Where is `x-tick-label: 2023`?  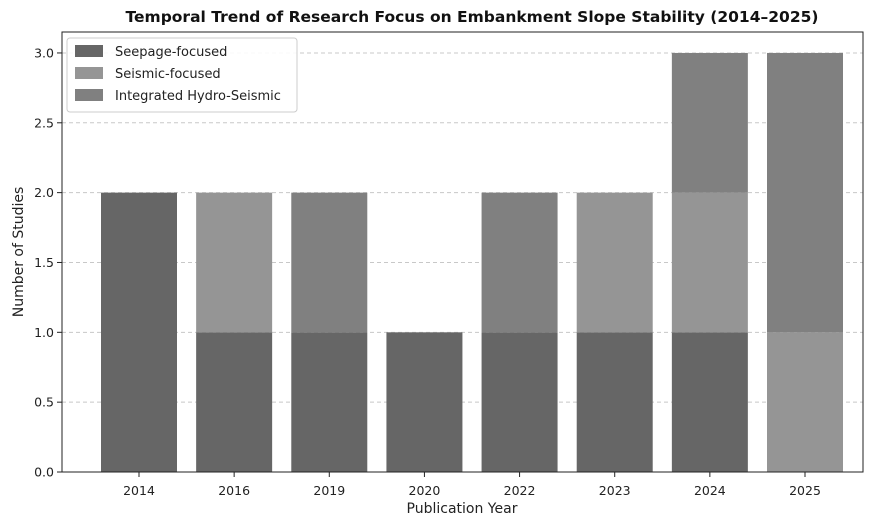
x-tick-label: 2023 is located at coordinates (615, 490).